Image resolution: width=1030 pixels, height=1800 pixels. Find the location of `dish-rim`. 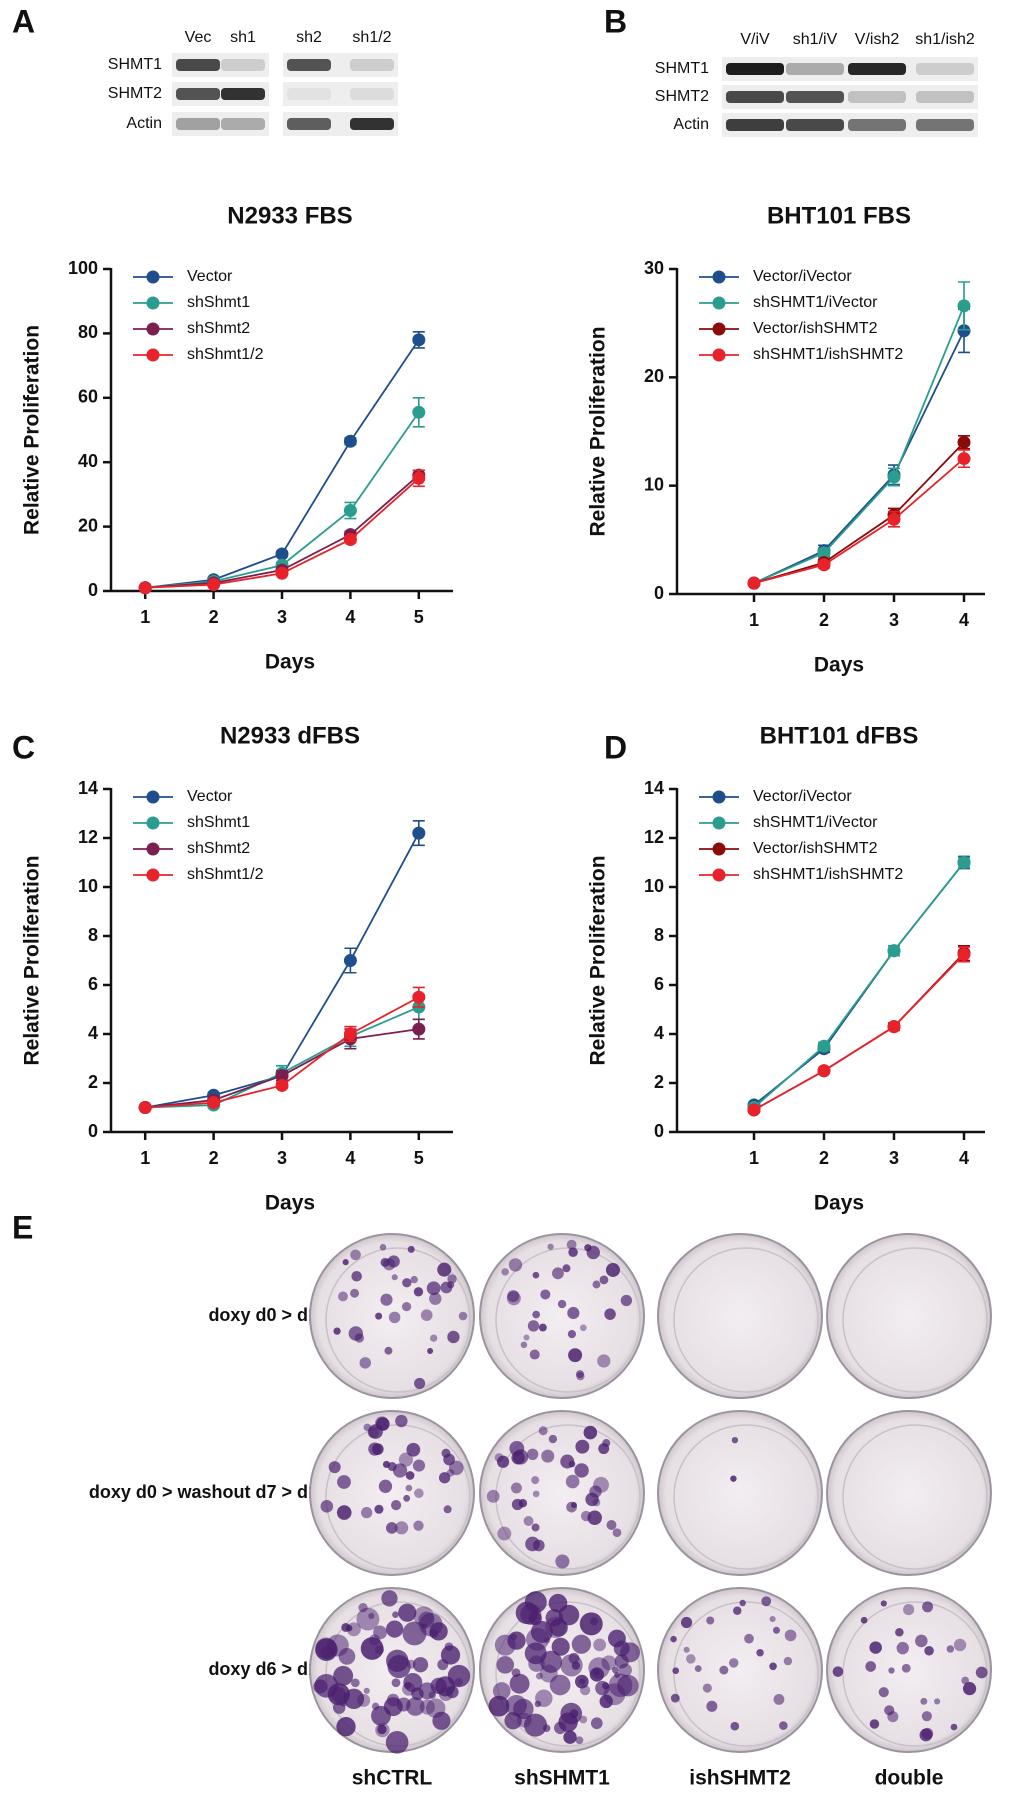

dish-rim is located at coordinates (746, 1497).